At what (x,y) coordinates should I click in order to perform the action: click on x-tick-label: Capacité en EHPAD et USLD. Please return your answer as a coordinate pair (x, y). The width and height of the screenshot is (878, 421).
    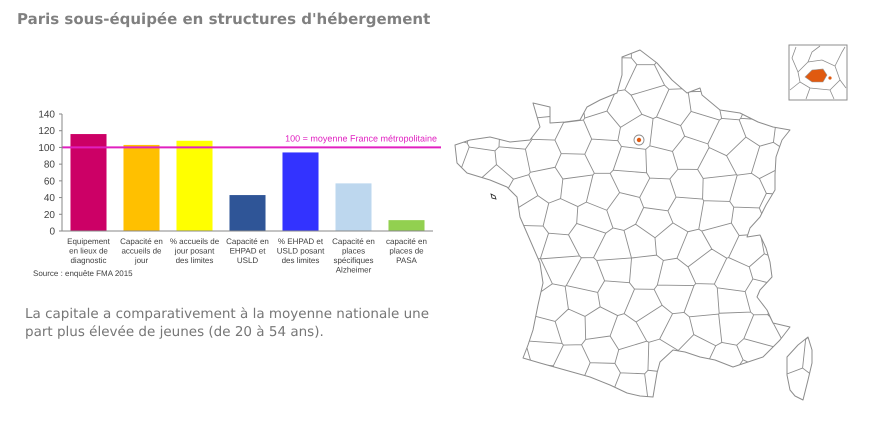
    Looking at the image, I should click on (247, 251).